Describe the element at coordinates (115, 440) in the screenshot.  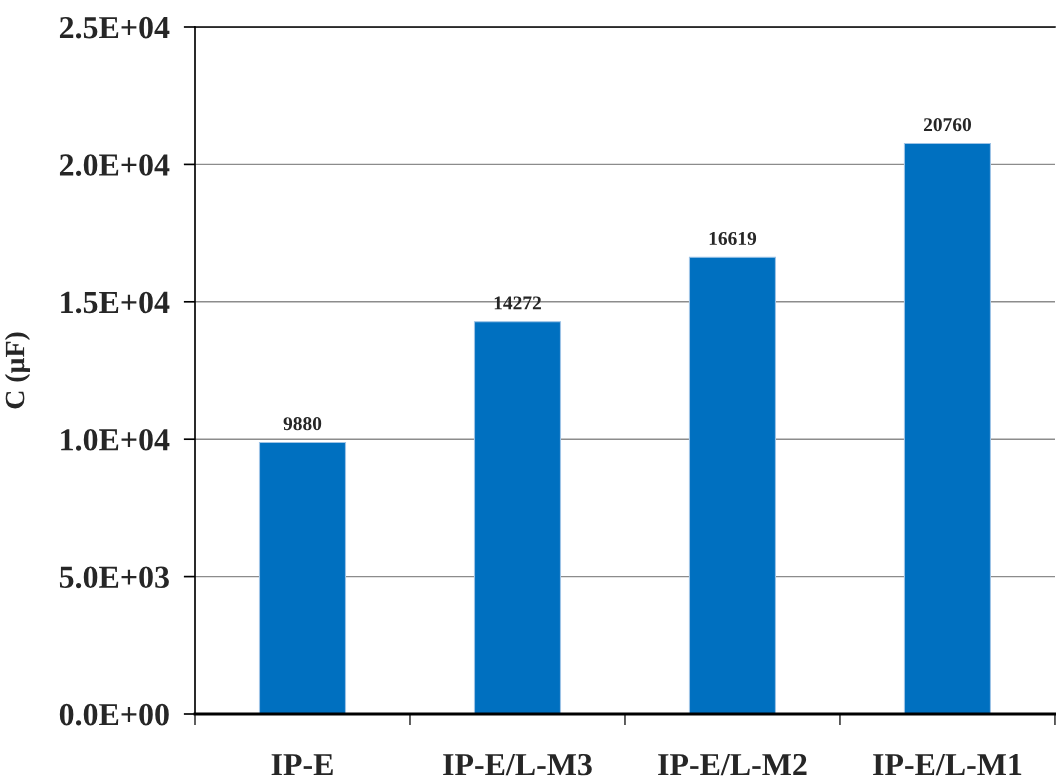
I see `y-tick-label: 1.0E+04` at that location.